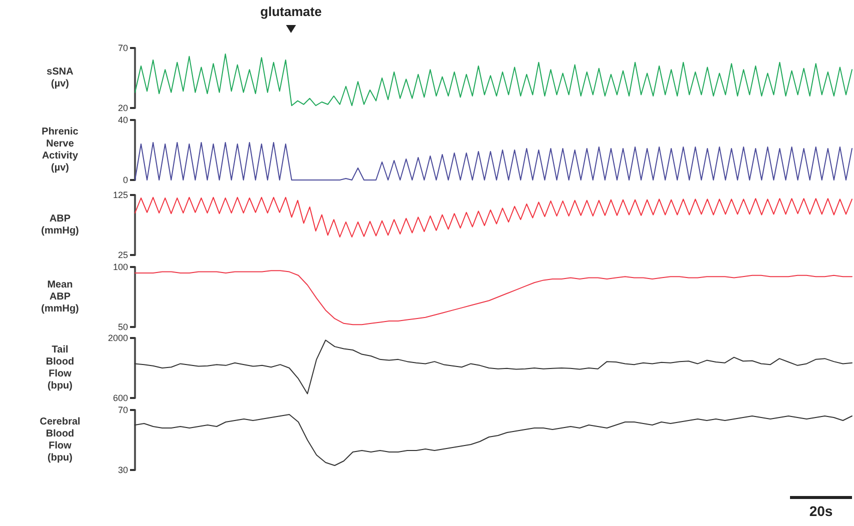  What do you see at coordinates (291, 11) in the screenshot?
I see `text: glutamate` at bounding box center [291, 11].